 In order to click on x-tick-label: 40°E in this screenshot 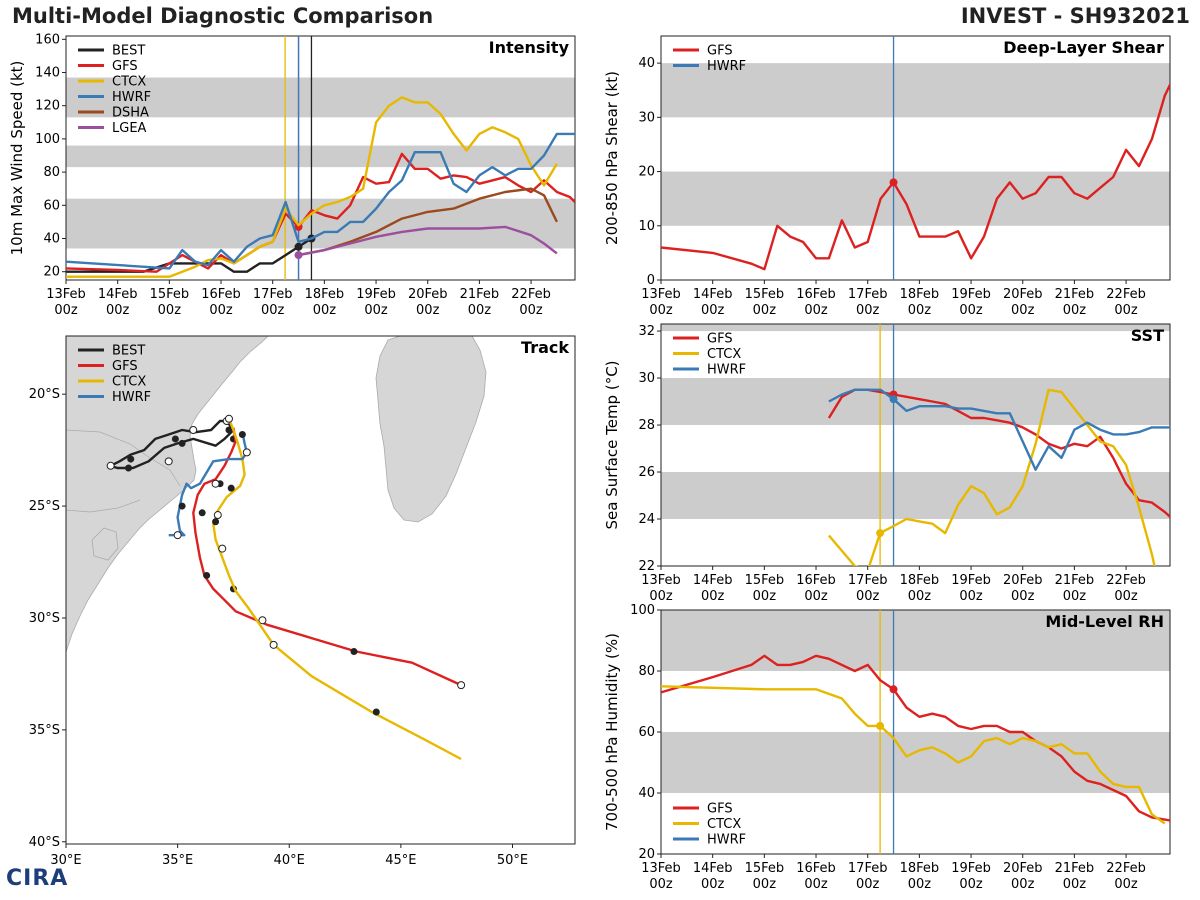, I will do `click(289, 860)`.